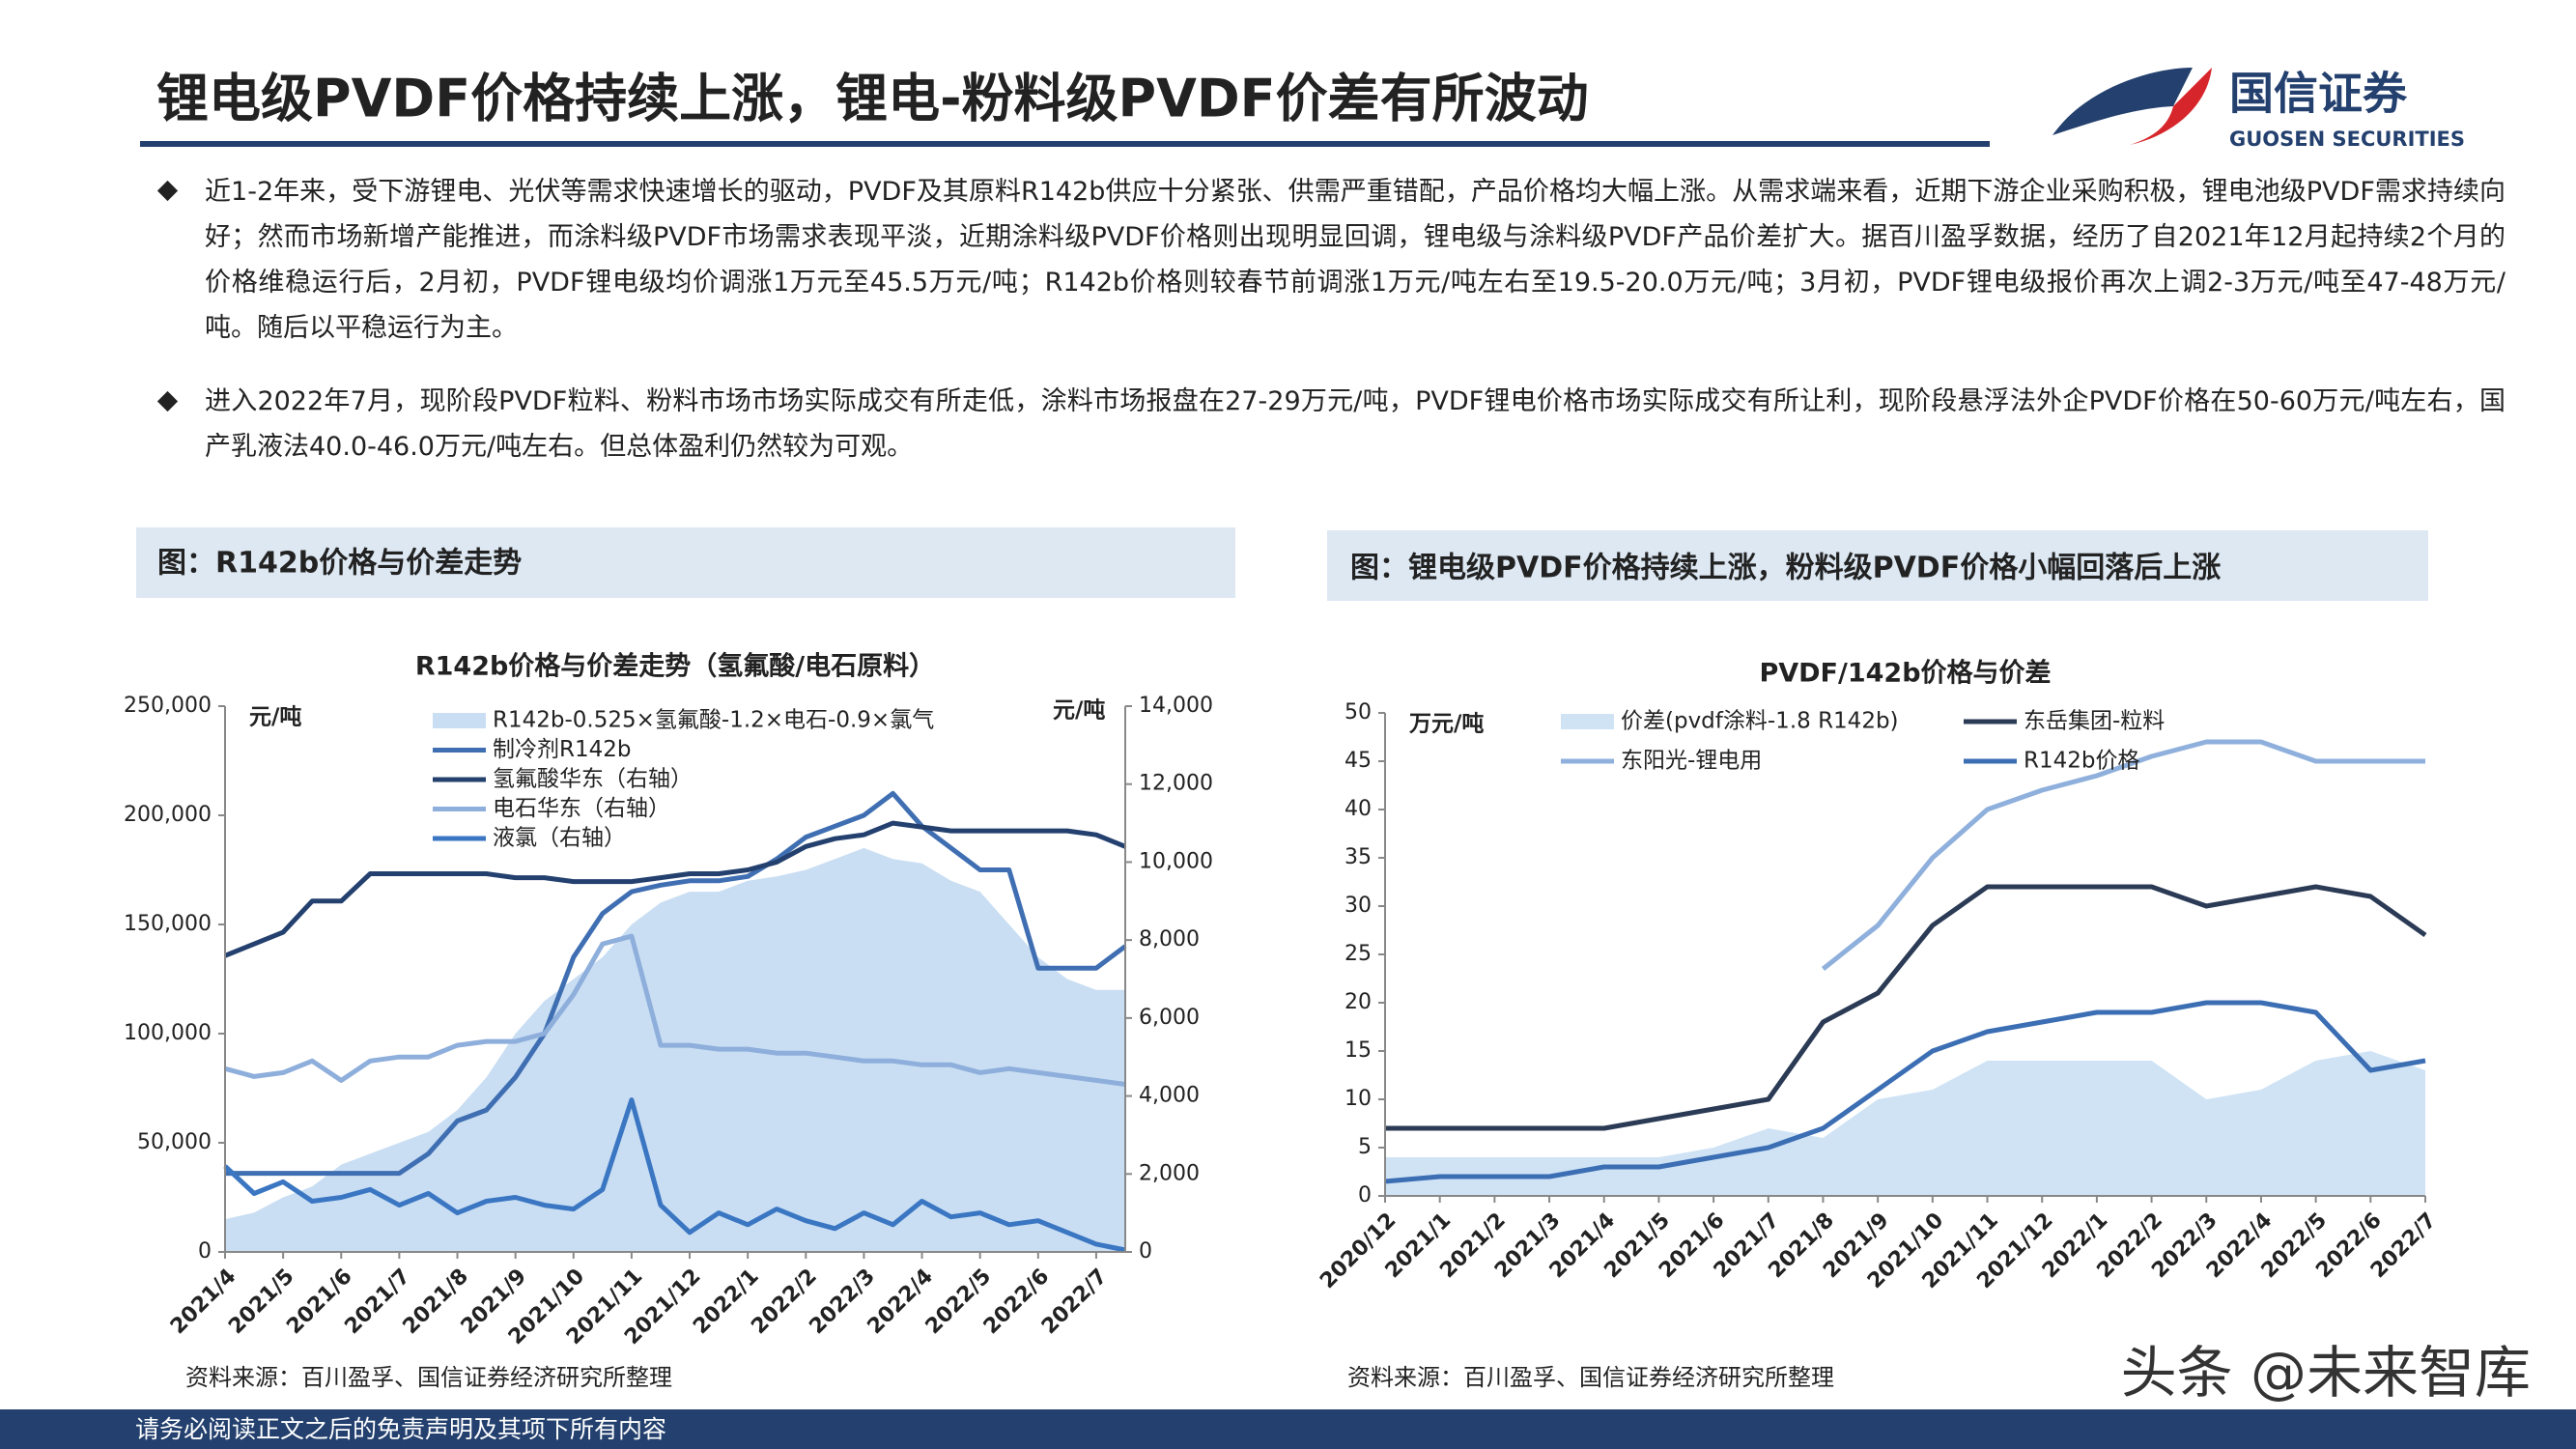 Image resolution: width=2576 pixels, height=1449 pixels. What do you see at coordinates (1358, 1250) in the screenshot?
I see `x-tick-label: 2020/12` at bounding box center [1358, 1250].